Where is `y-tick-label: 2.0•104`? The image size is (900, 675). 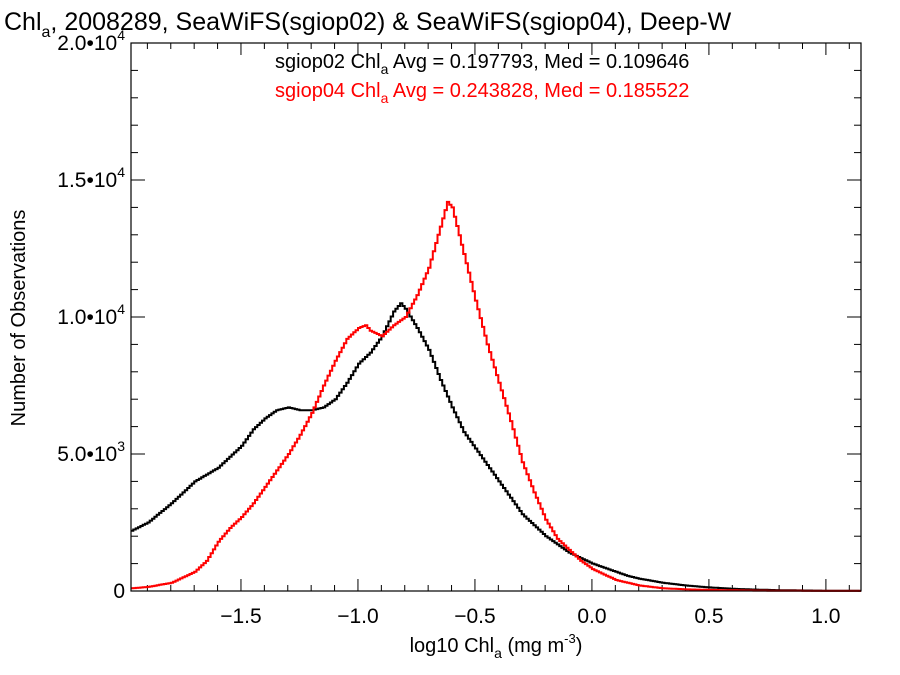
y-tick-label: 2.0•104 is located at coordinates (91, 41).